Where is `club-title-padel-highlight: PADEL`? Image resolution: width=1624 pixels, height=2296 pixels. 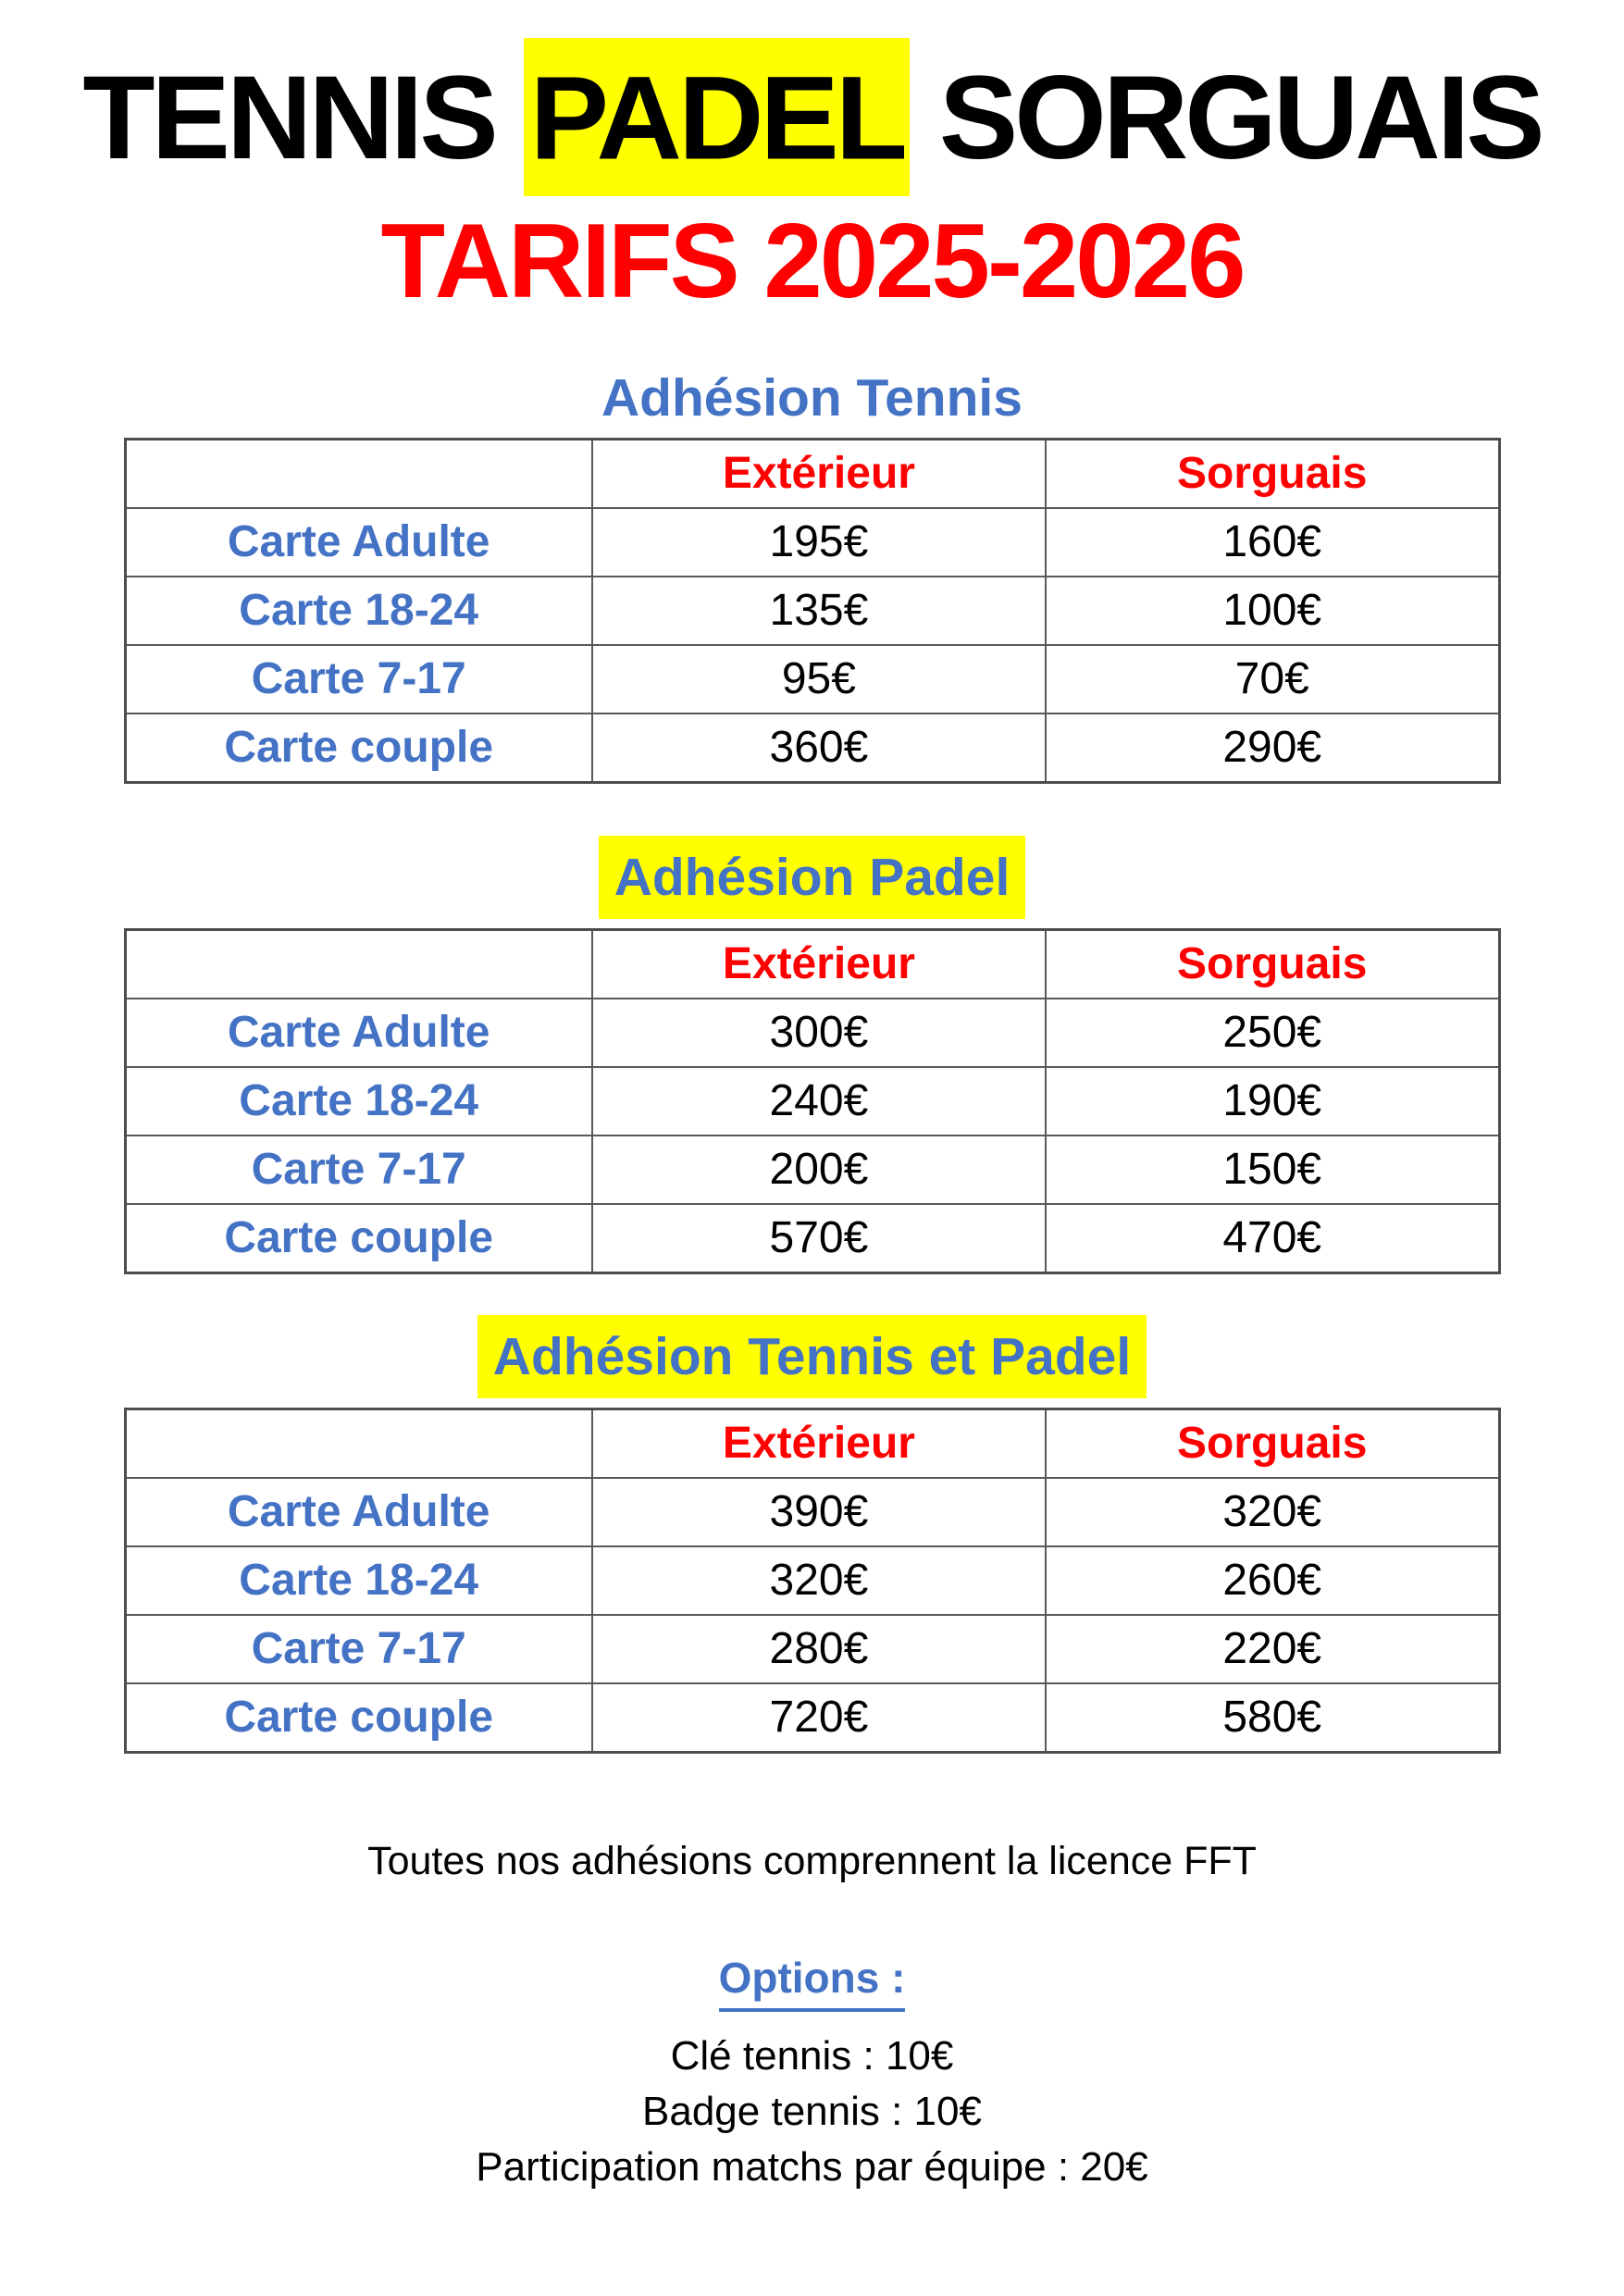 club-title-padel-highlight: PADEL is located at coordinates (717, 117).